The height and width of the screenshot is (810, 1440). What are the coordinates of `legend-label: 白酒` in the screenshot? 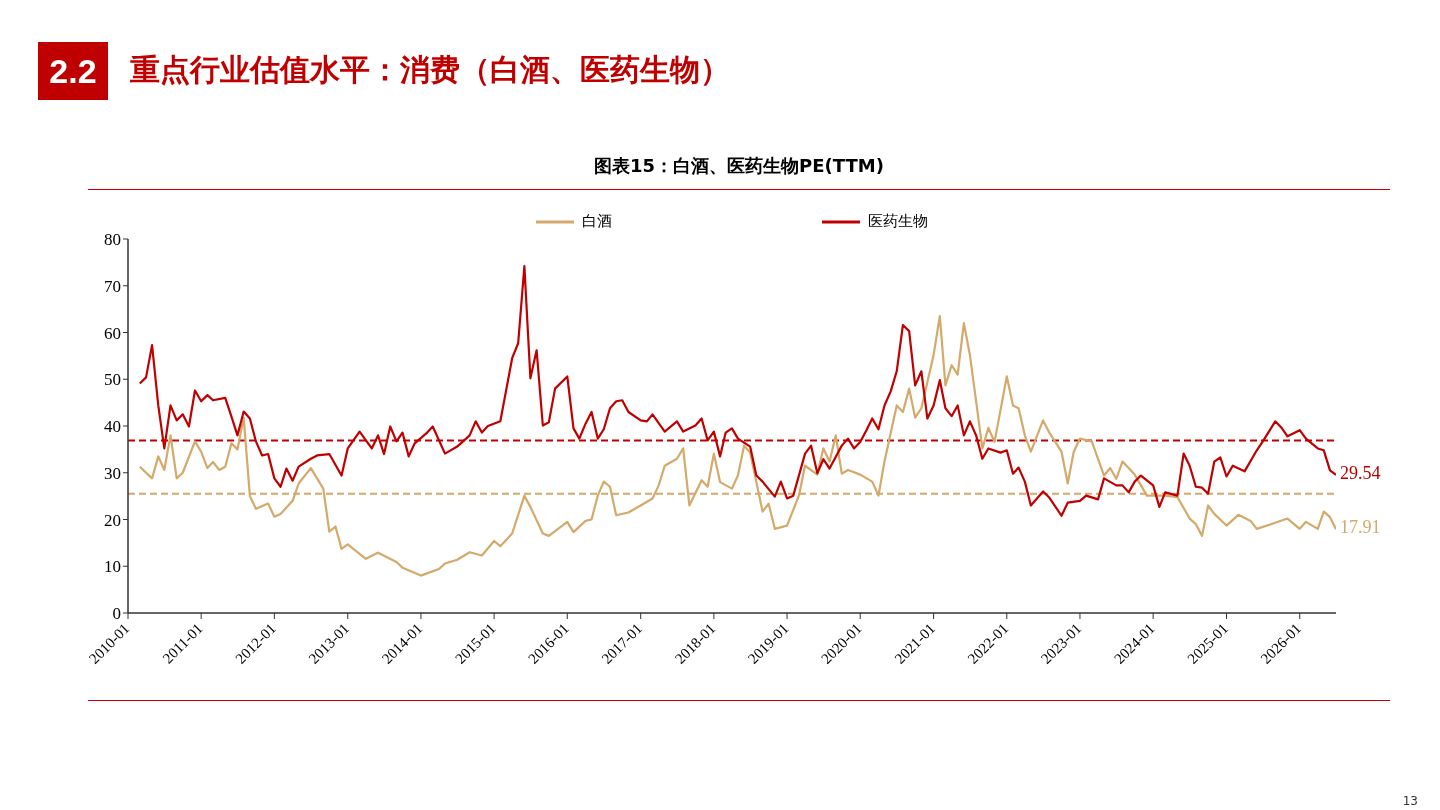 It's located at (597, 221).